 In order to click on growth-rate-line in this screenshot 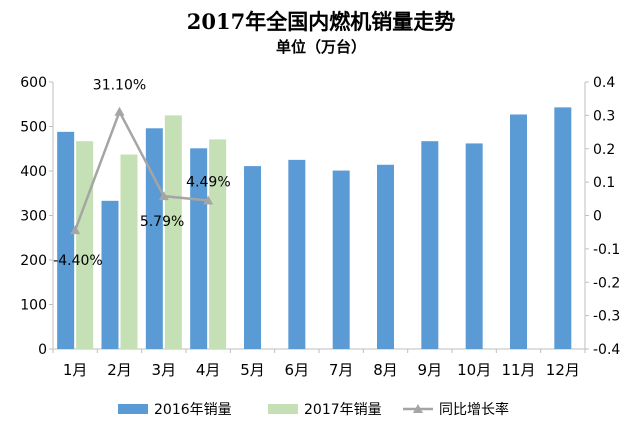, I will do `click(141, 169)`.